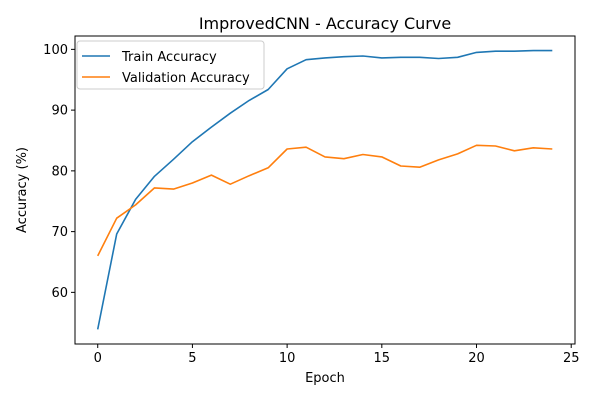  I want to click on x-tick-label: 5, so click(192, 358).